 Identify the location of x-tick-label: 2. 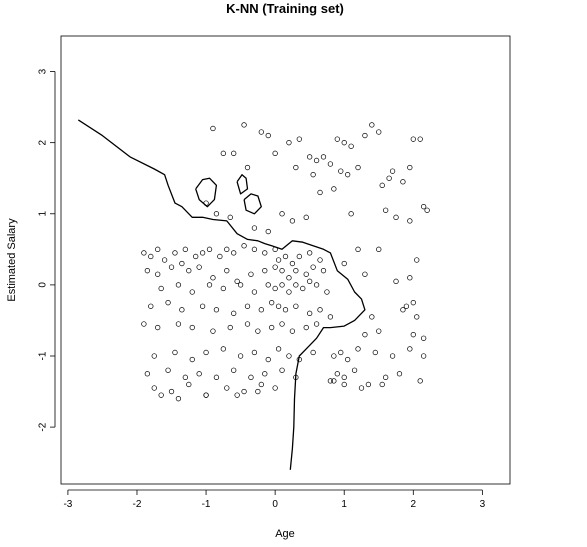
(414, 504).